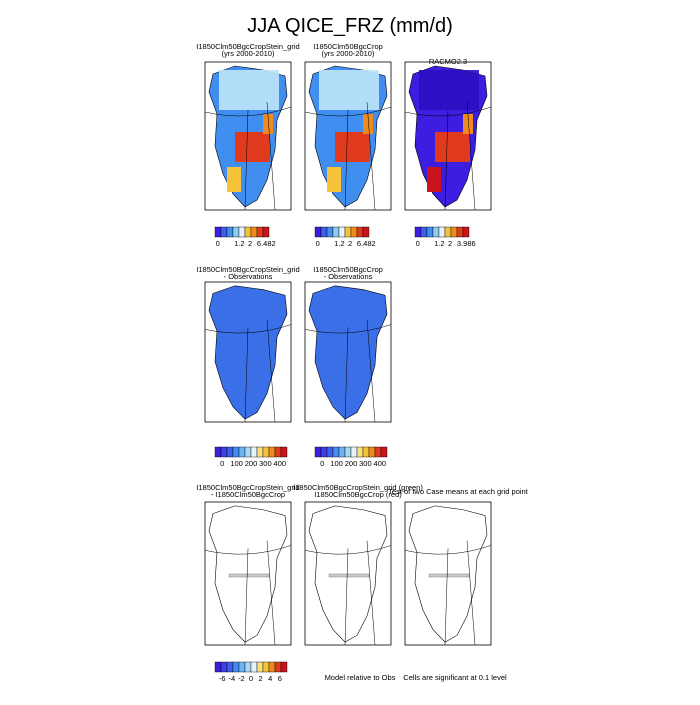  Describe the element at coordinates (231, 678) in the screenshot. I see `colorbar-label: -4` at that location.